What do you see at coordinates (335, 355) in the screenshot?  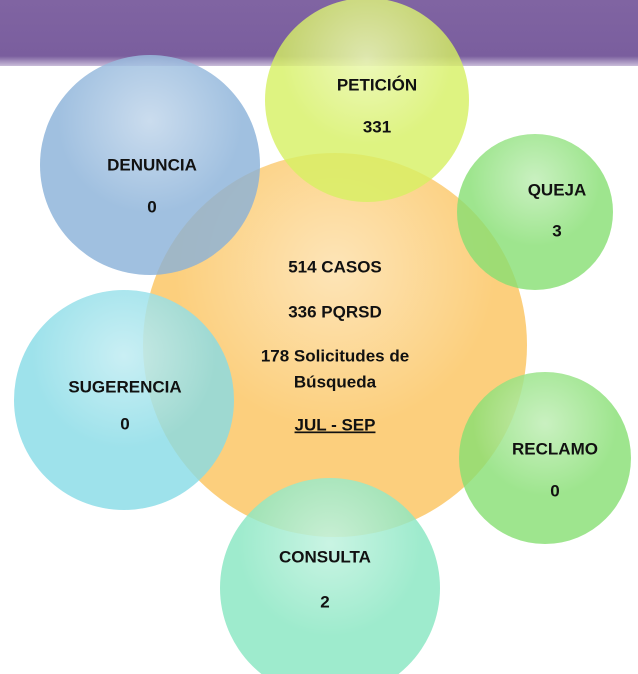 I see `center-line: 178 Solicitudes de` at bounding box center [335, 355].